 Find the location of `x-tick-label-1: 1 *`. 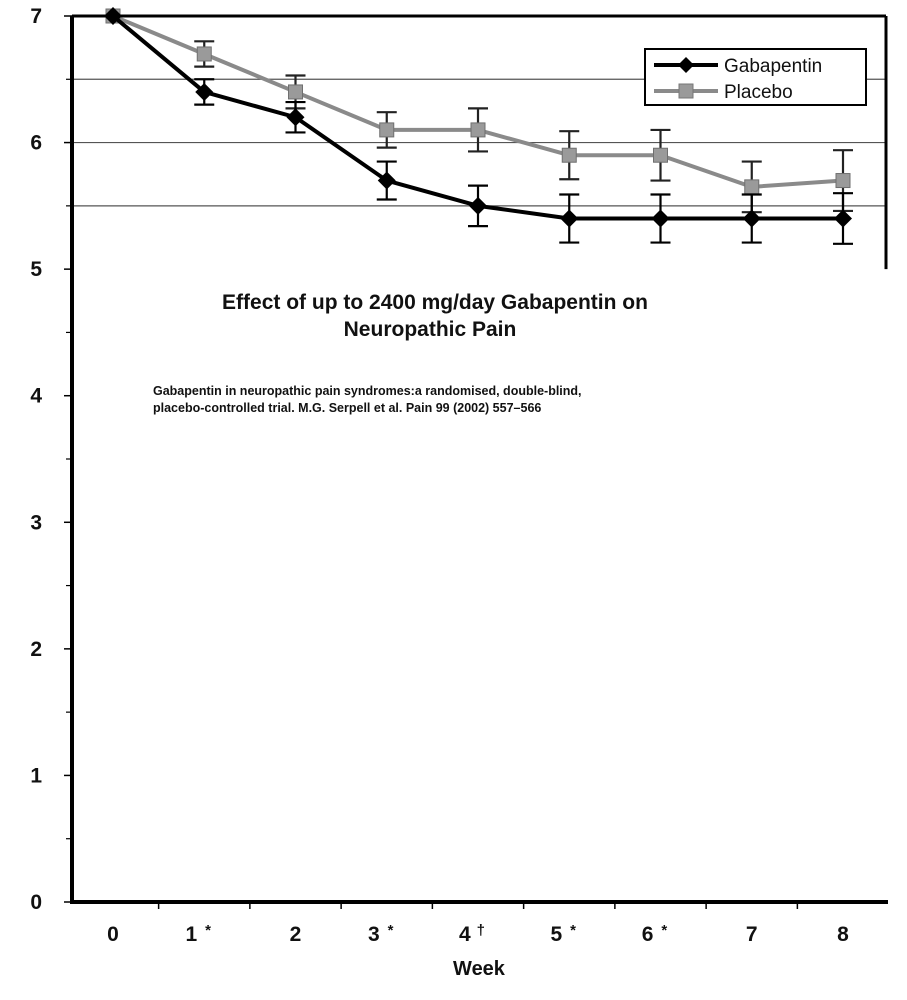

x-tick-label-1: 1 * is located at coordinates (198, 934).